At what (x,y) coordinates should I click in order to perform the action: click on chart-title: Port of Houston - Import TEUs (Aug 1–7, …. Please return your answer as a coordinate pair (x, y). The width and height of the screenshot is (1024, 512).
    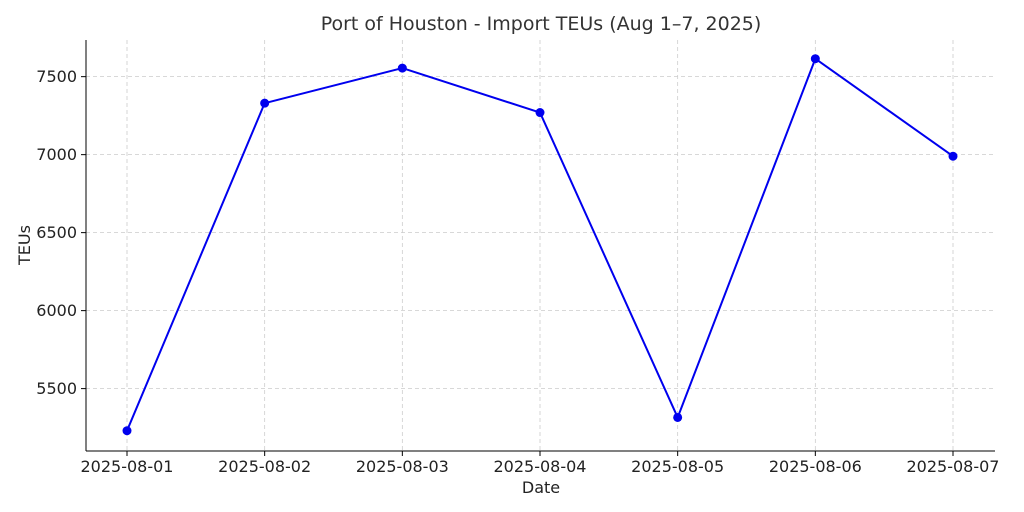
    Looking at the image, I should click on (541, 24).